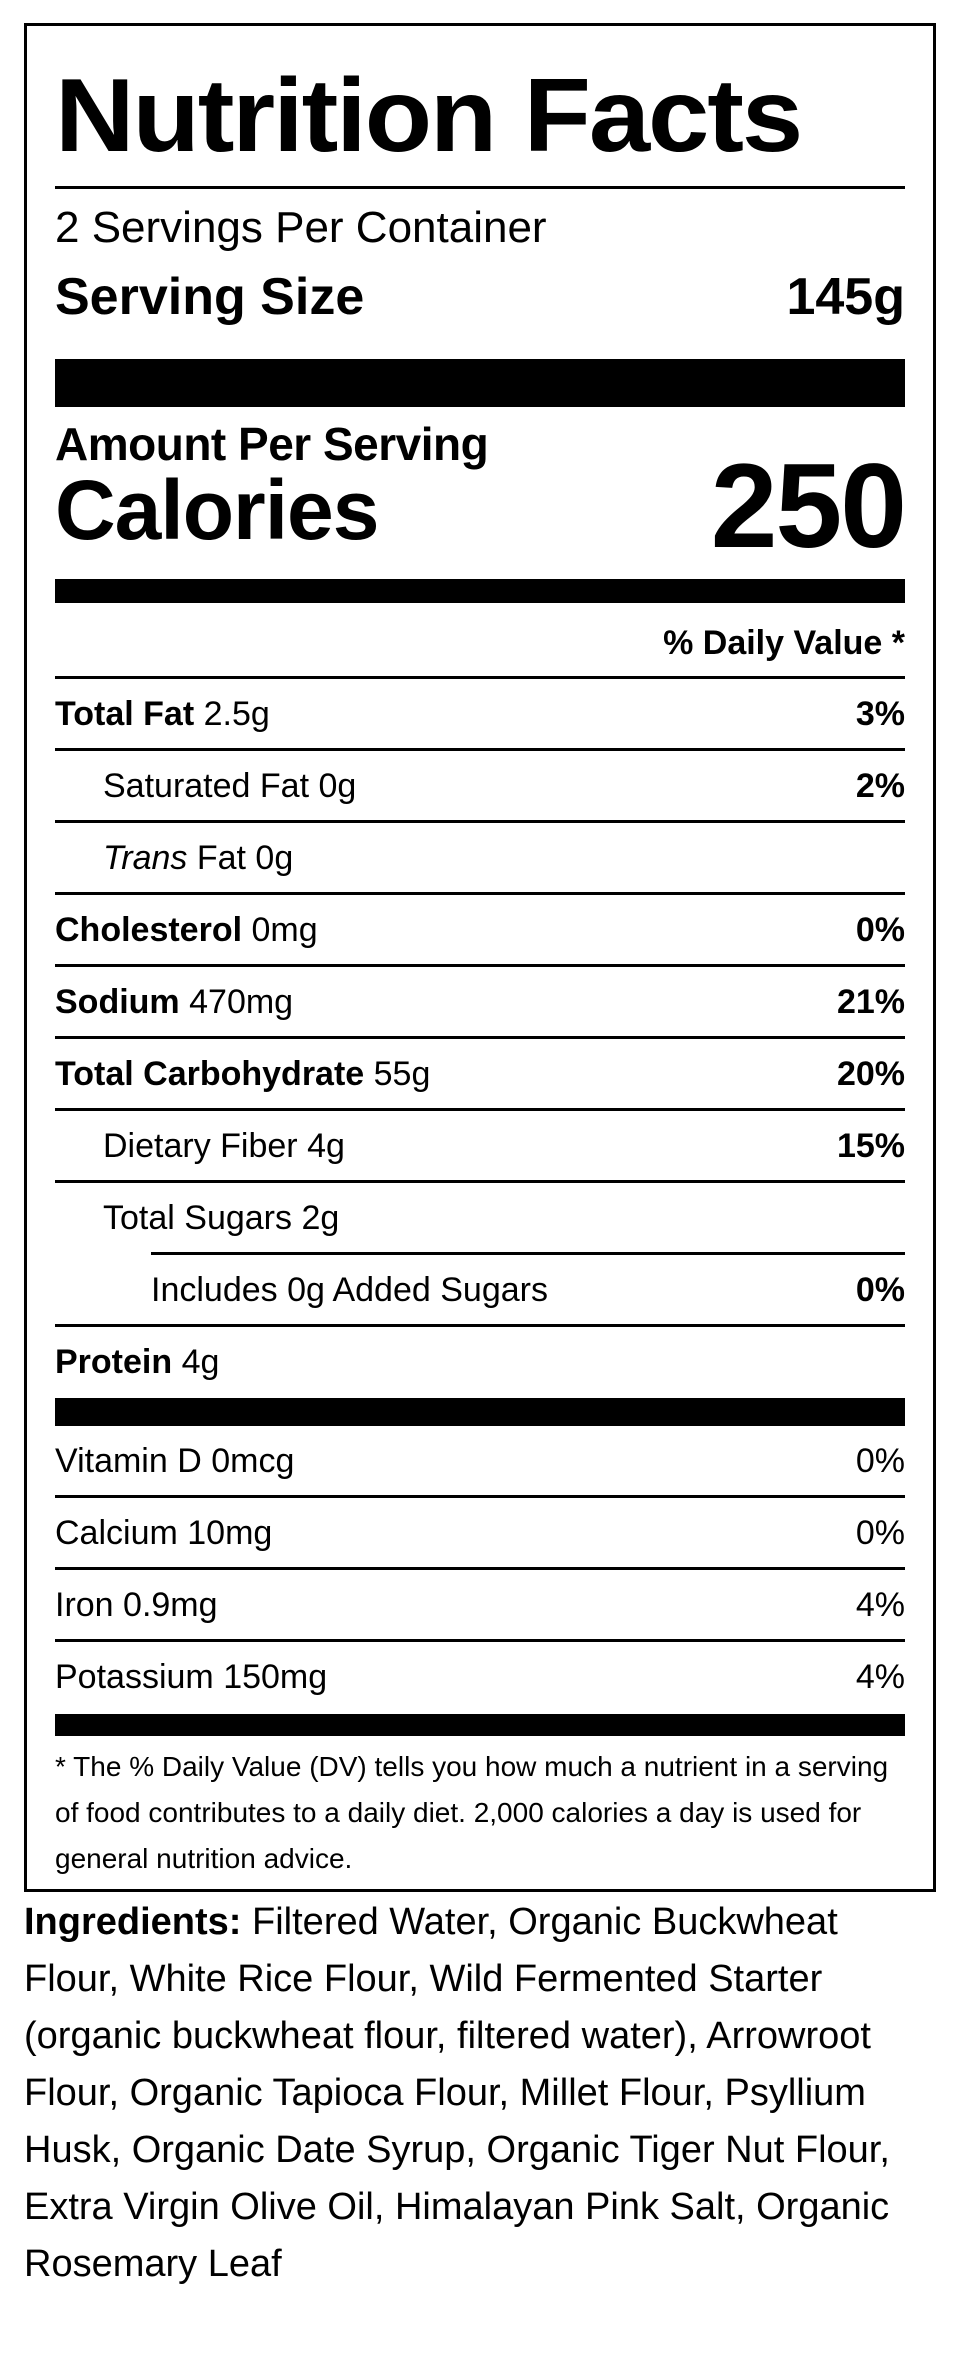 The width and height of the screenshot is (960, 2361). I want to click on nutrient-daily-value: 15%, so click(870, 1146).